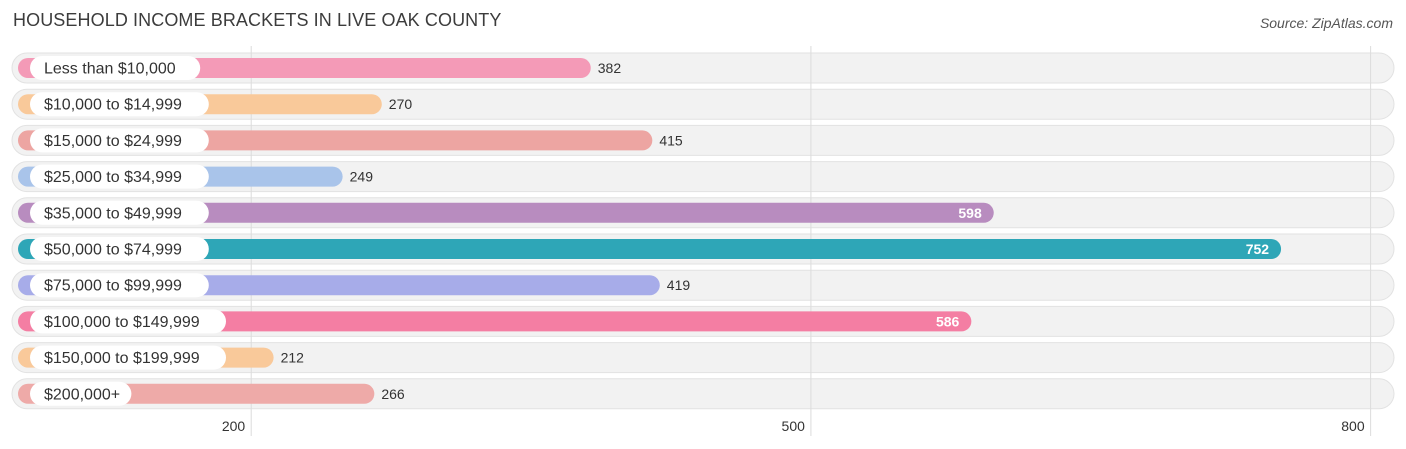  I want to click on category-label: $200,000+, so click(82, 394).